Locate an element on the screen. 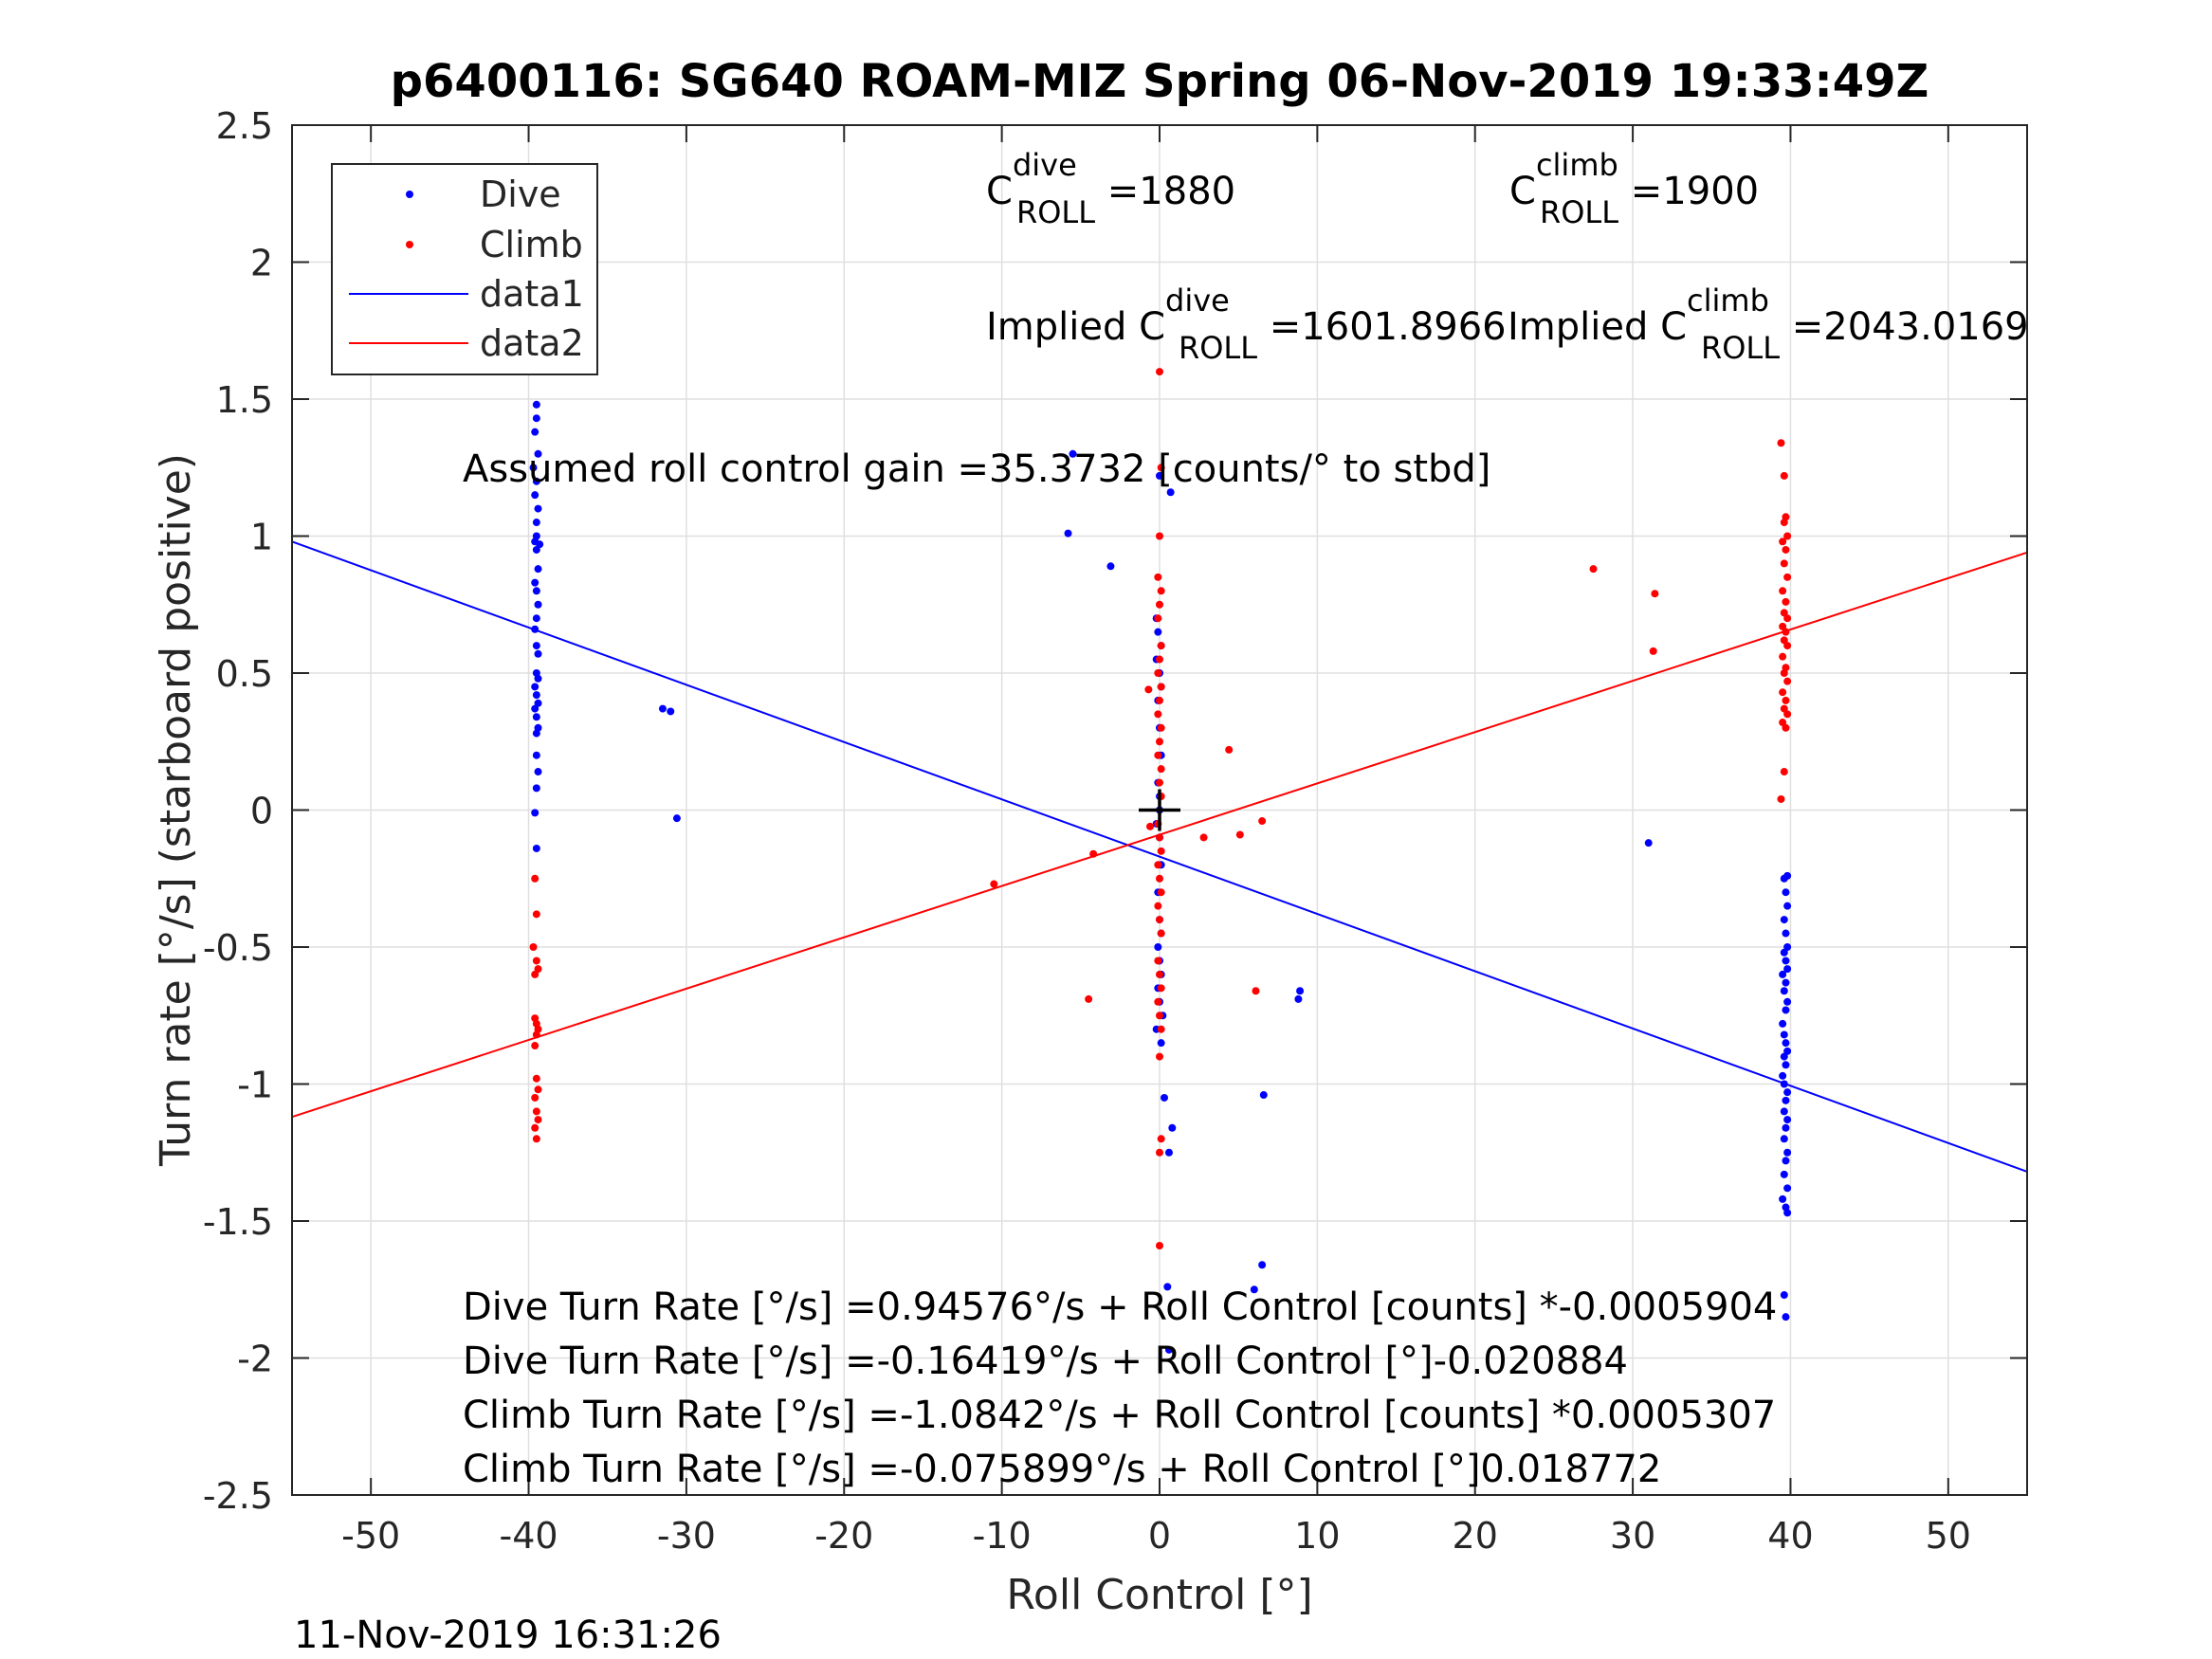 The image size is (2212, 1659). y-tick-label: 2.5 is located at coordinates (244, 126).